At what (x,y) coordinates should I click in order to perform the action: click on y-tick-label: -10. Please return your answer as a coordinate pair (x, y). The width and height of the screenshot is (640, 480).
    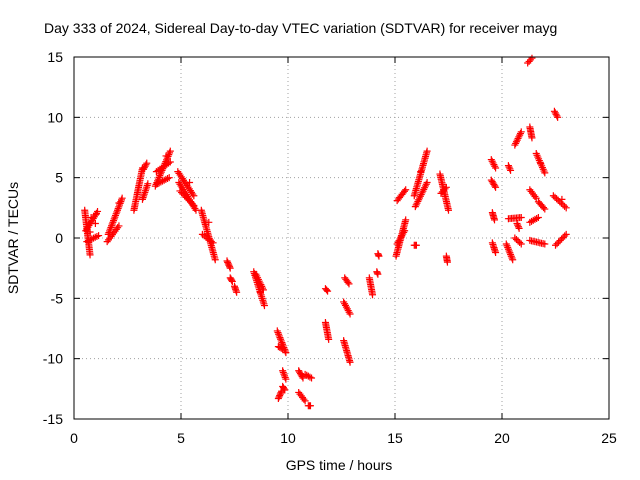
    Looking at the image, I should click on (53, 359).